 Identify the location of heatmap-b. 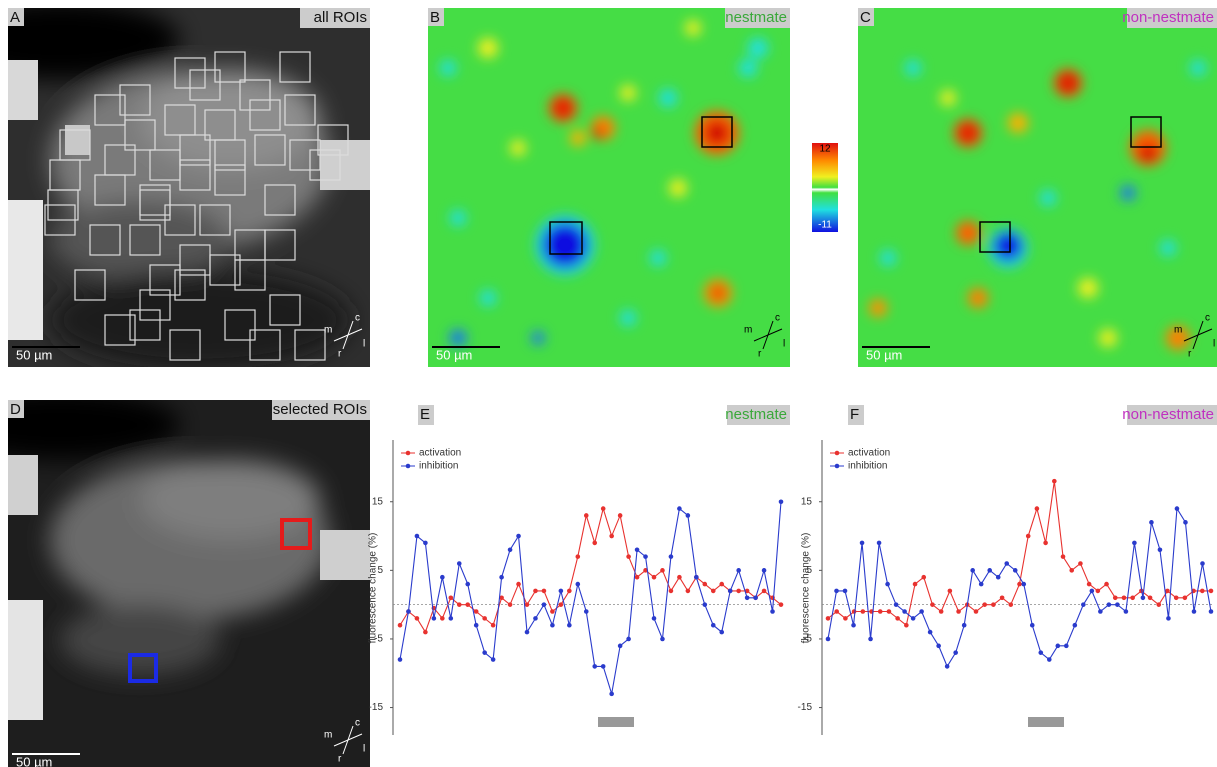
(609, 187).